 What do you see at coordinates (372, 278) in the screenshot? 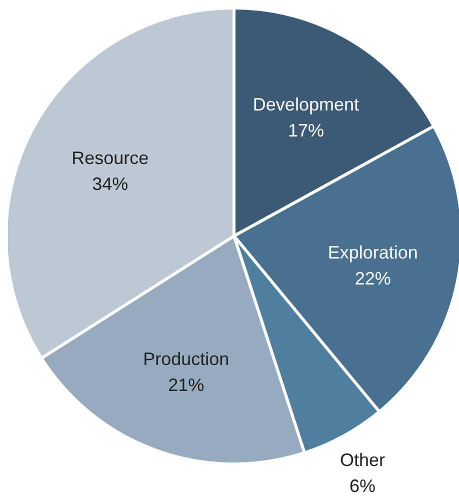
I see `data-label: 22%` at bounding box center [372, 278].